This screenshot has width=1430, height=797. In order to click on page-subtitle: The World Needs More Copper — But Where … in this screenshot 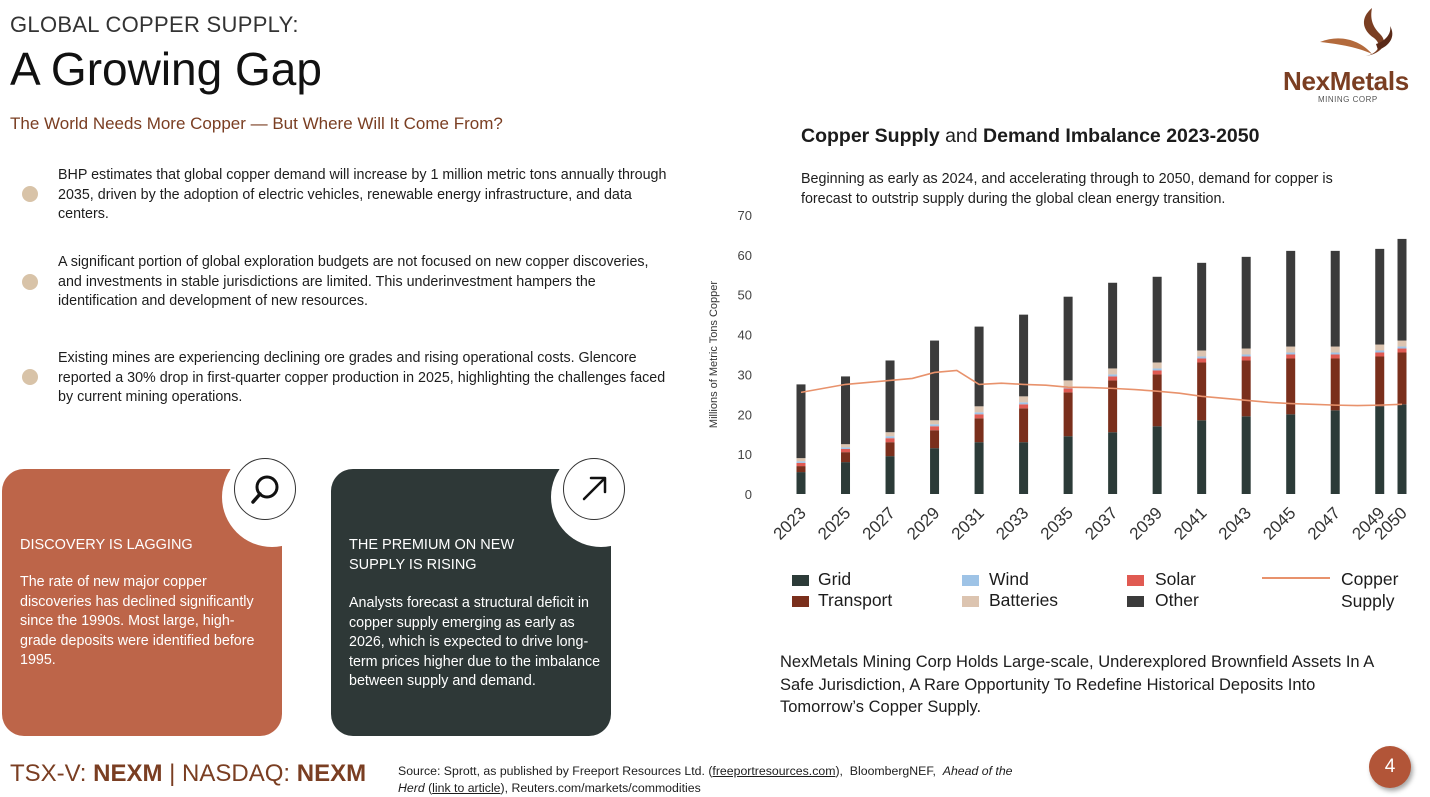, I will do `click(256, 123)`.